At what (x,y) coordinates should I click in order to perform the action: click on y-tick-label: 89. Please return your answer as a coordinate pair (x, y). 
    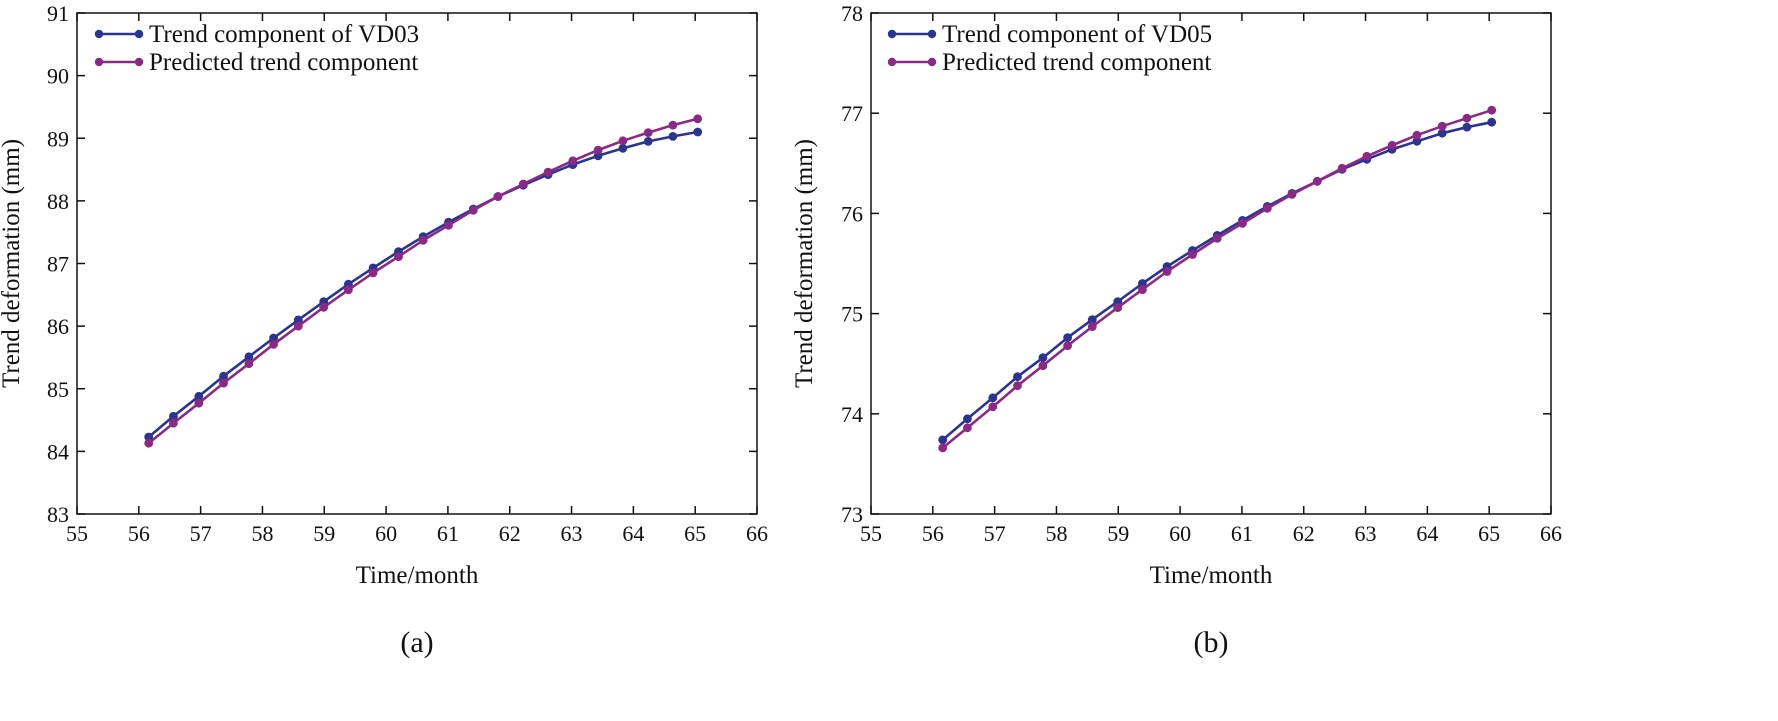
    Looking at the image, I should click on (58, 138).